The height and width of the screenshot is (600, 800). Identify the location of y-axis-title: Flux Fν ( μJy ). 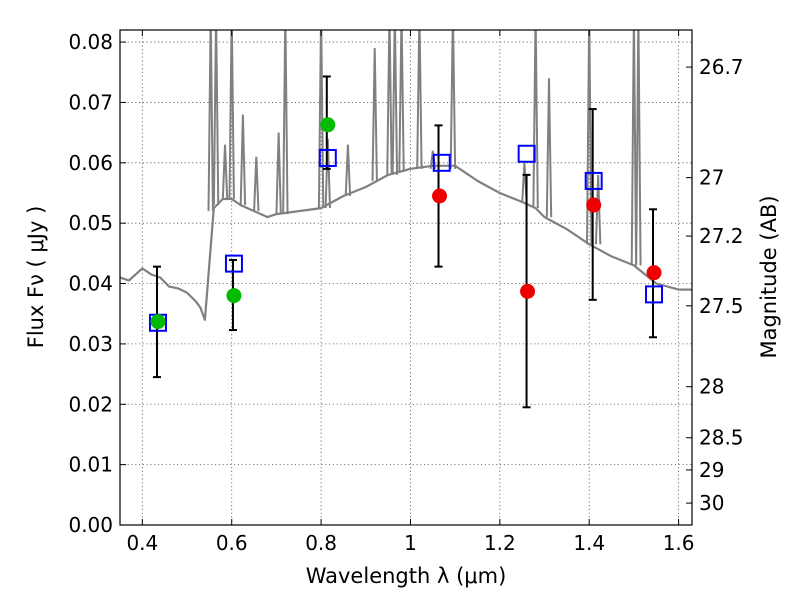
(36, 277).